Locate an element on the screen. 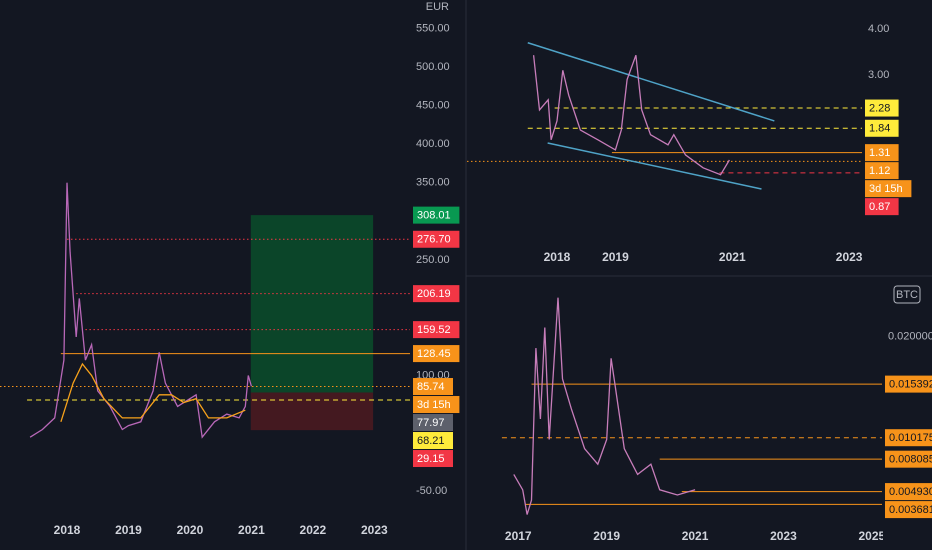 Image resolution: width=932 pixels, height=550 pixels. y-tick-label: 3.00 is located at coordinates (878, 75).